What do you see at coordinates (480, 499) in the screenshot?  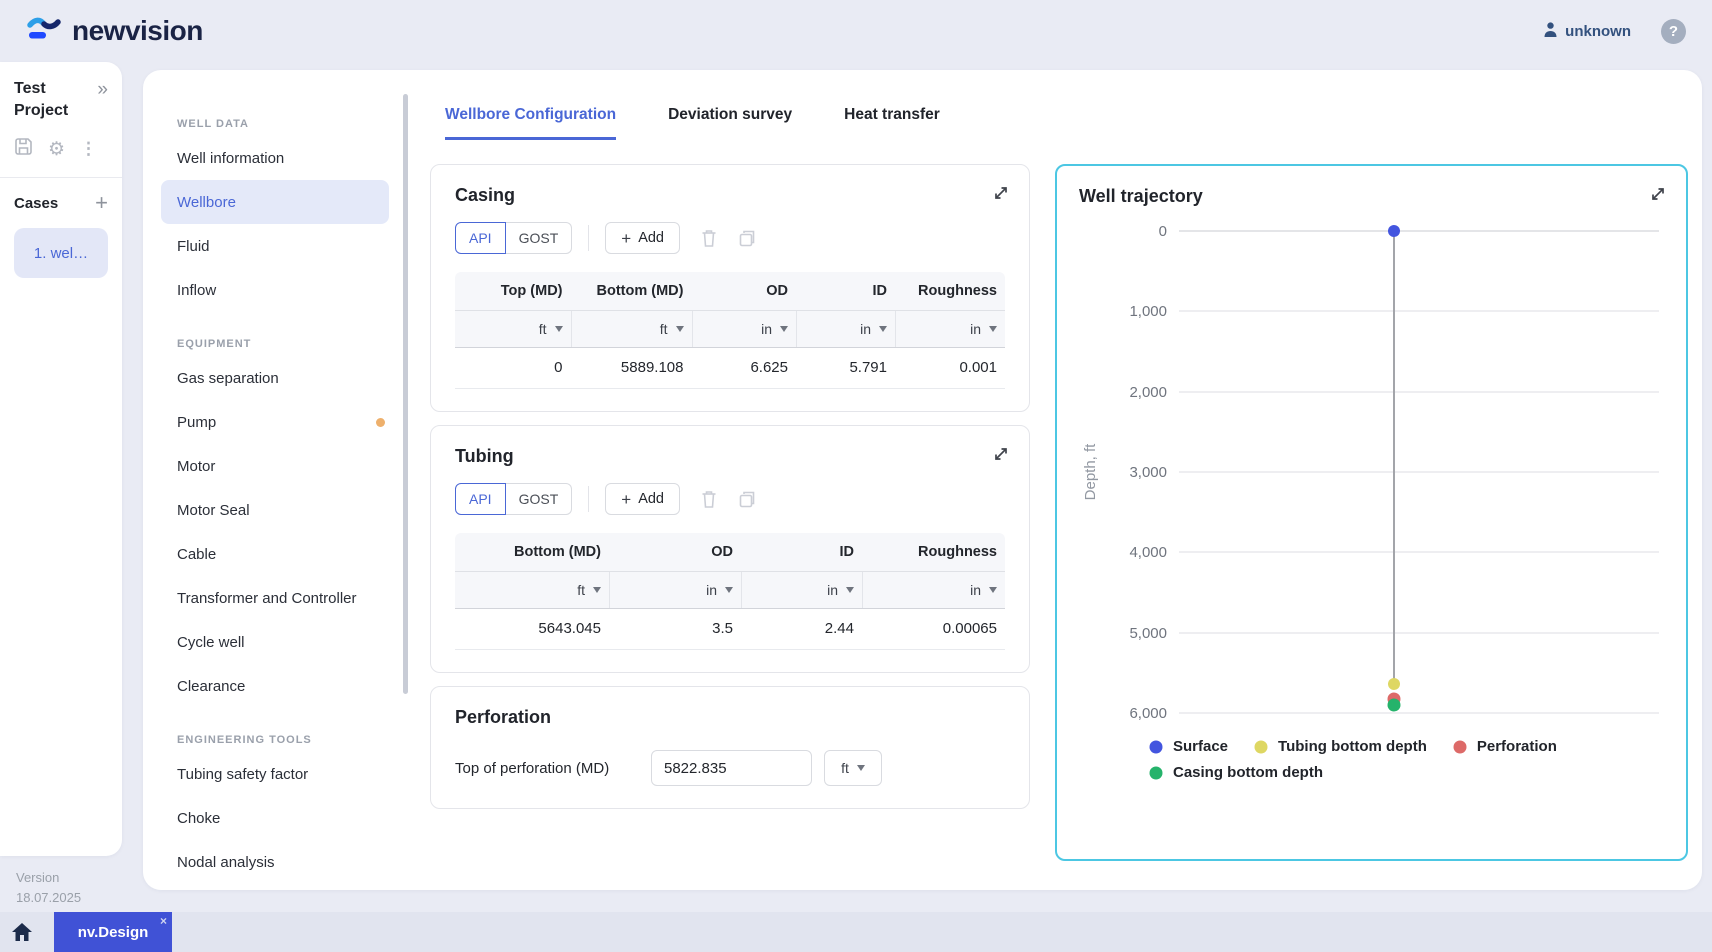 I see `tubing-standard-api-button: API` at bounding box center [480, 499].